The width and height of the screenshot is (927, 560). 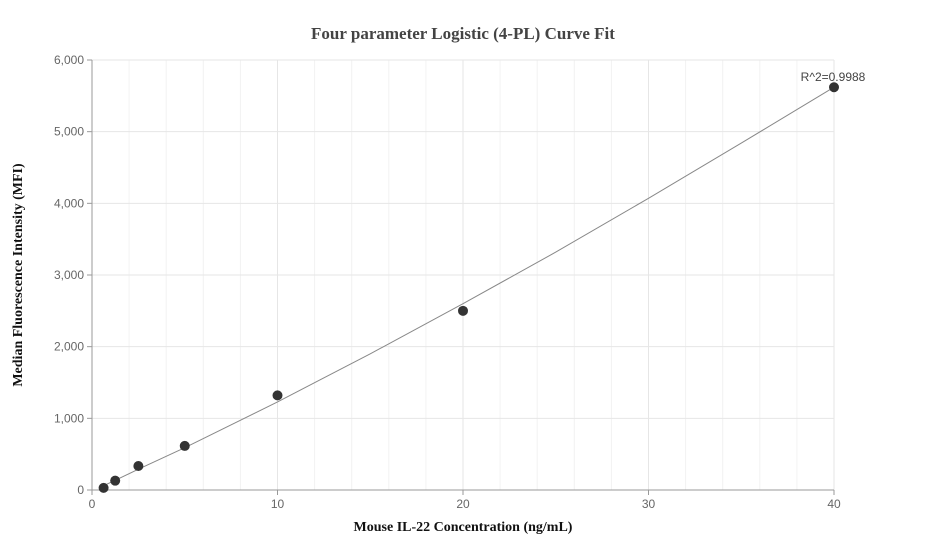 What do you see at coordinates (69, 347) in the screenshot?
I see `y-tick-label: 2,000` at bounding box center [69, 347].